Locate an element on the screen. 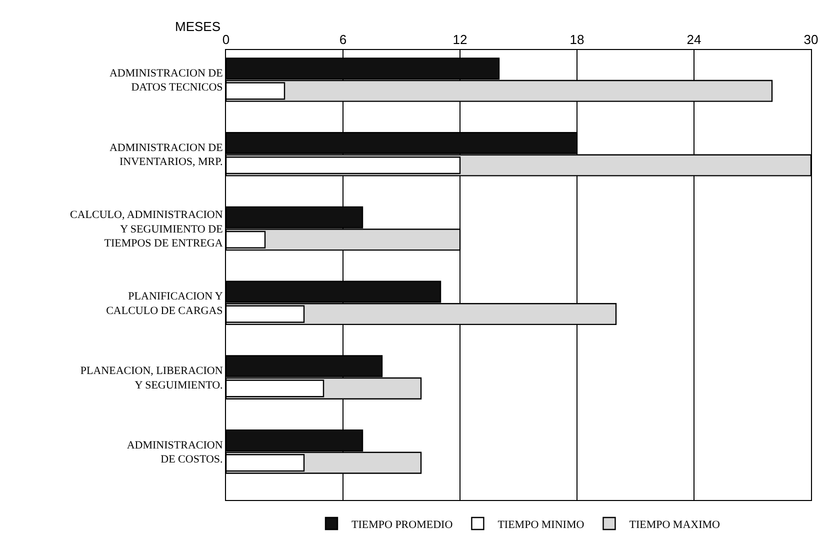 This screenshot has height=548, width=828. legend-label: TIEMPO MINIMO is located at coordinates (541, 524).